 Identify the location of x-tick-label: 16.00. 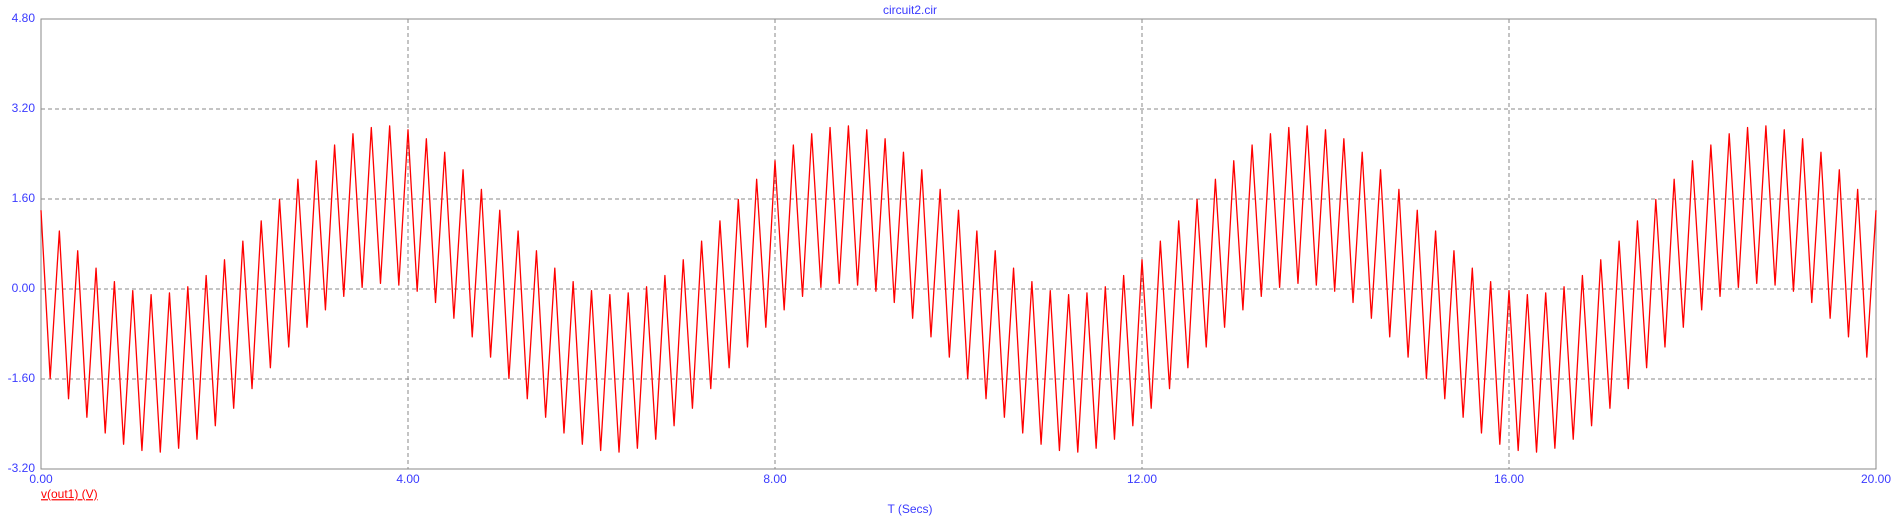
(1509, 479).